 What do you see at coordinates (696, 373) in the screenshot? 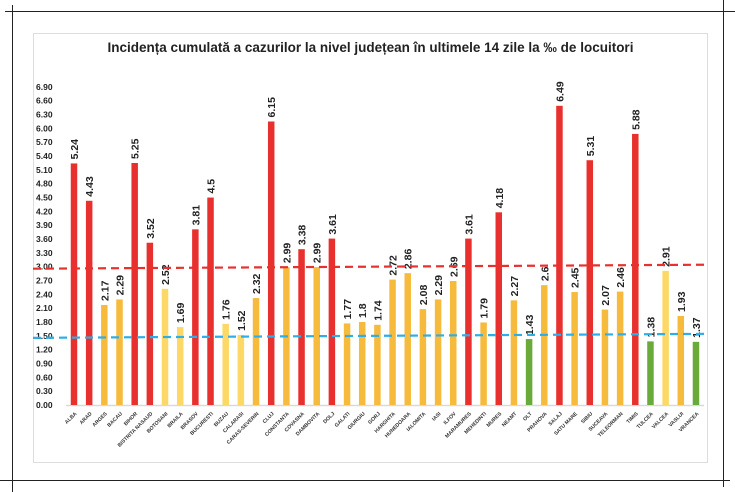
I see `bar-vrancea` at bounding box center [696, 373].